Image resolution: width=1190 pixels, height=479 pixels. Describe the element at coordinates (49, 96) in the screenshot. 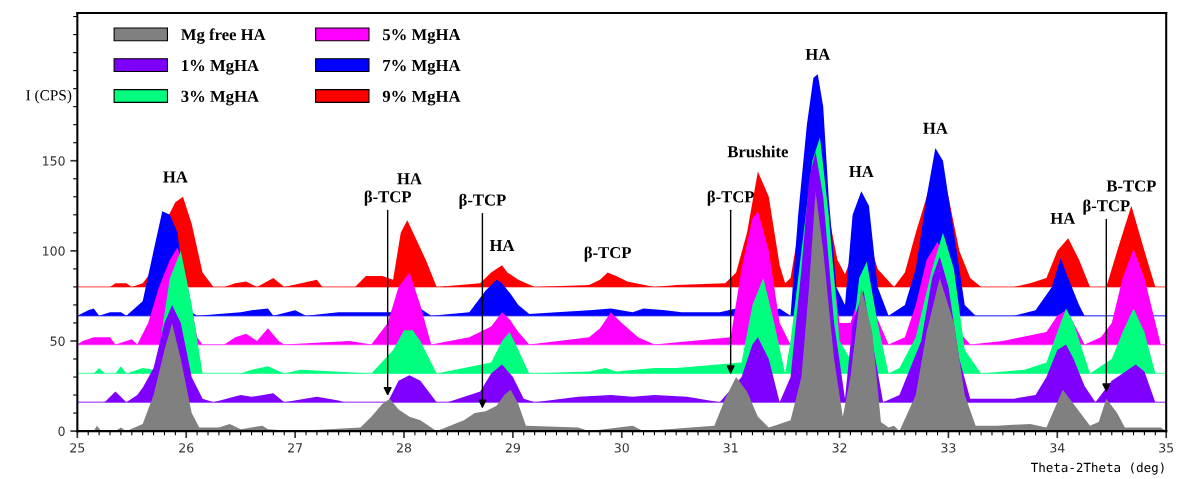

I see `y-axis-title: I (CPS)` at that location.